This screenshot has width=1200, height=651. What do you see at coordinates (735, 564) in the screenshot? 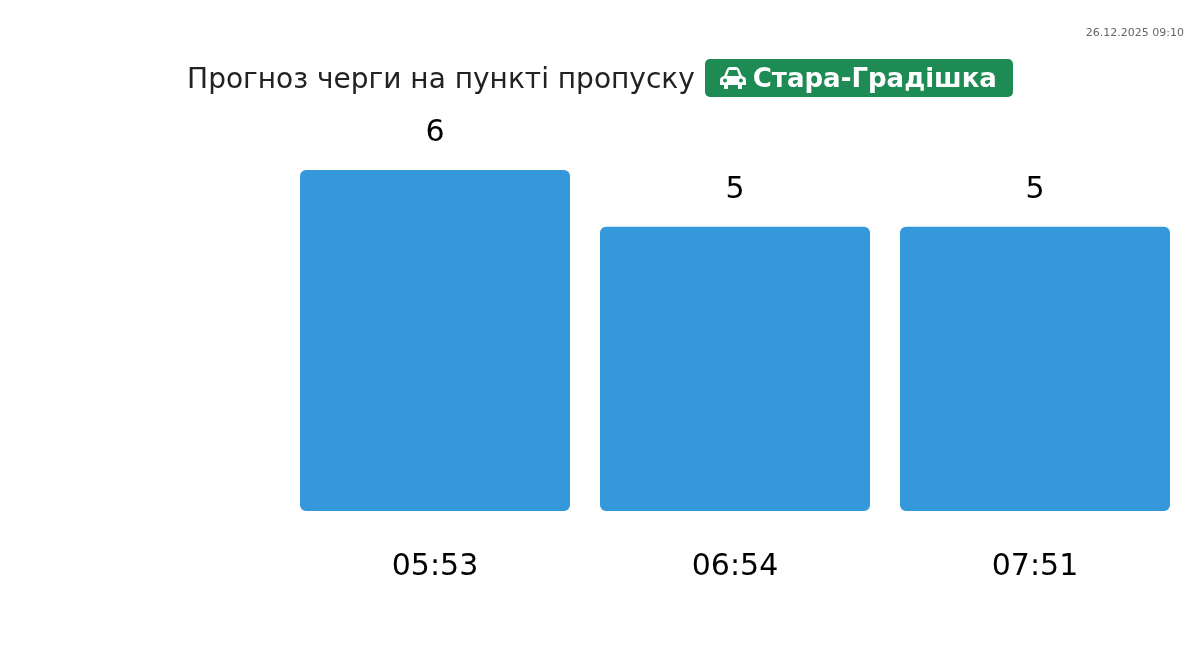
I see `x-tick-label: 06:54` at bounding box center [735, 564].